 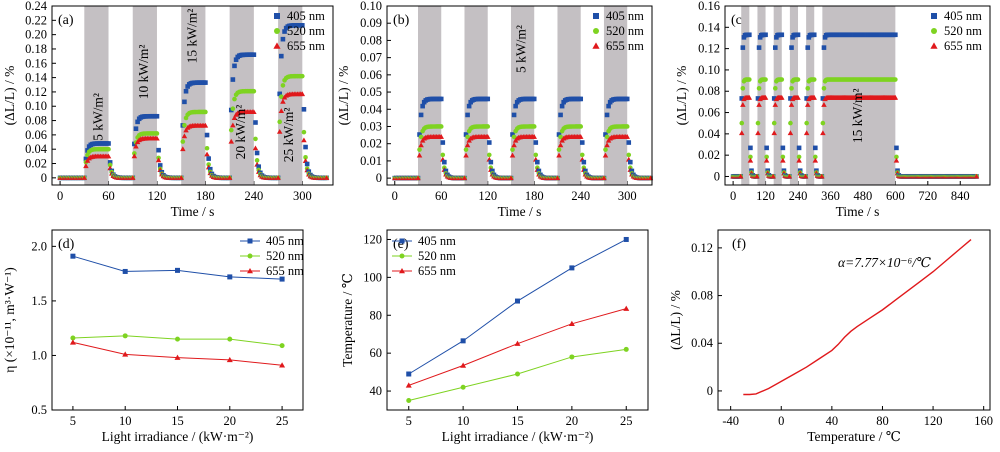 I want to click on annotation: 20 kW/m², so click(x=240, y=132).